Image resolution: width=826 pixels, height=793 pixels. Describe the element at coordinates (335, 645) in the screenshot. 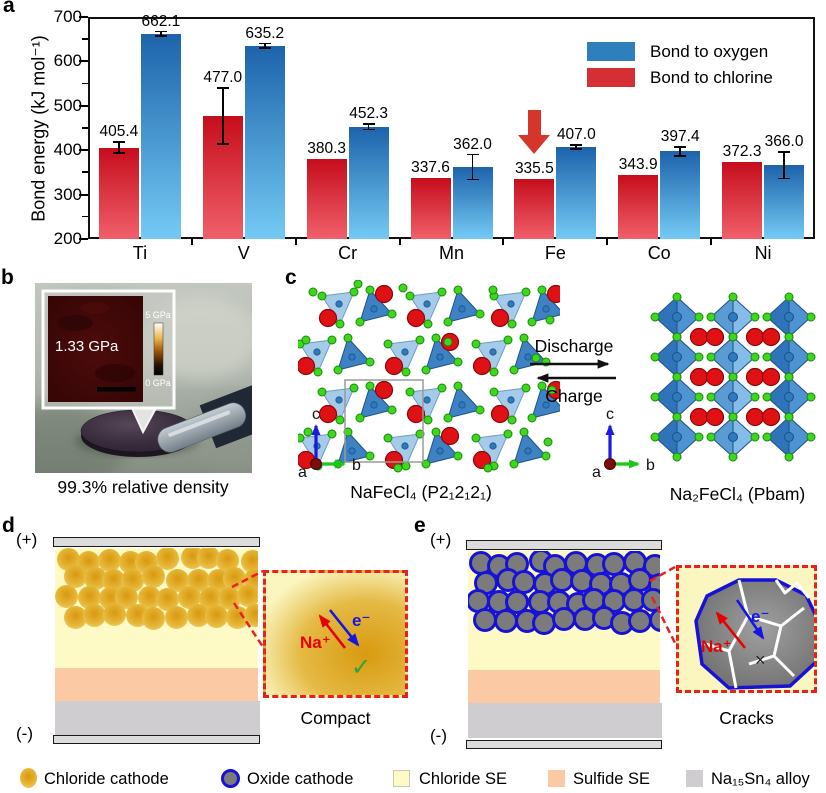

I see `compact-annotations: Na⁺ e⁻ ✓` at that location.